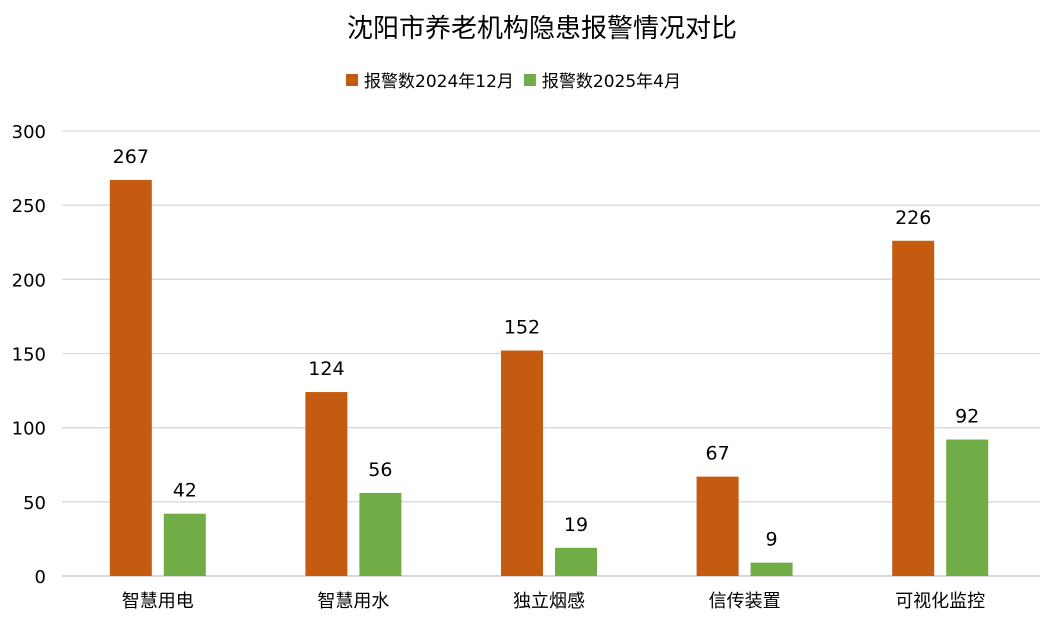  Describe the element at coordinates (549, 601) in the screenshot. I see `x-tick-label: 独立烟感` at that location.